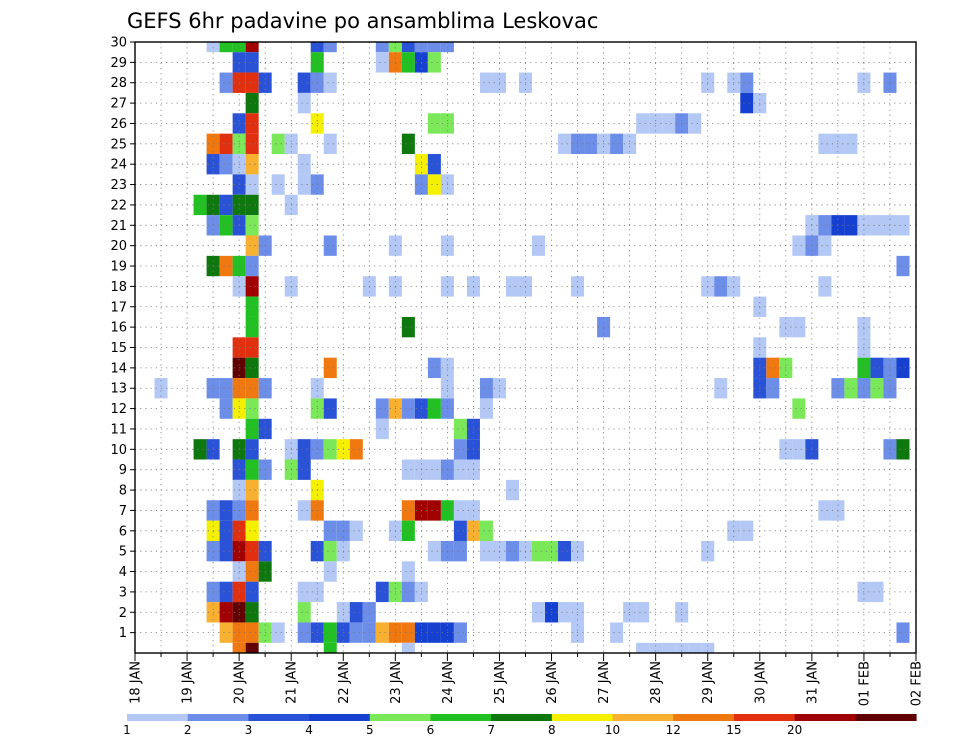 This screenshot has height=742, width=960. Describe the element at coordinates (118, 328) in the screenshot. I see `y-tick-label: 16` at that location.